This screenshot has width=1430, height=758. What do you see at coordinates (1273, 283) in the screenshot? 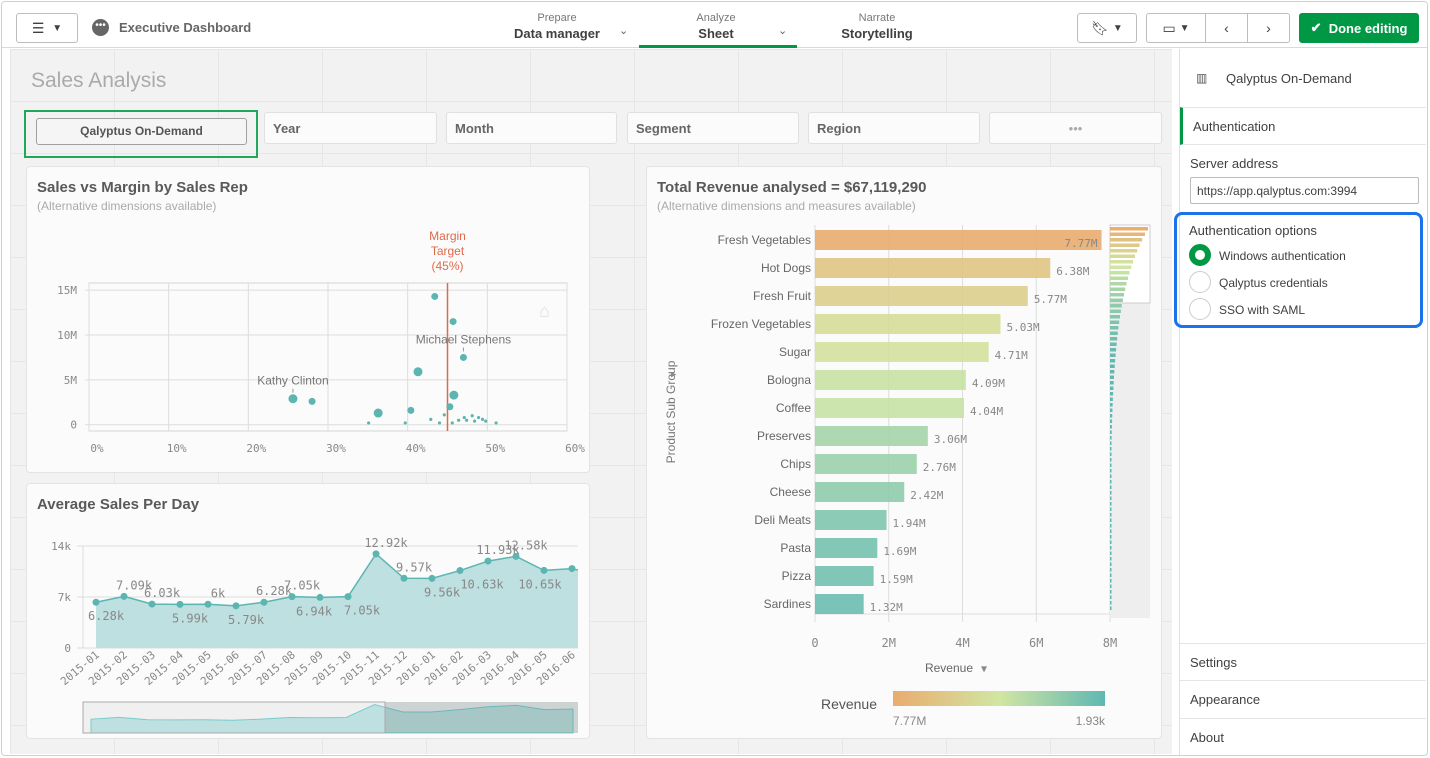
I see `radio-label: Qalyptus credentials` at bounding box center [1273, 283].